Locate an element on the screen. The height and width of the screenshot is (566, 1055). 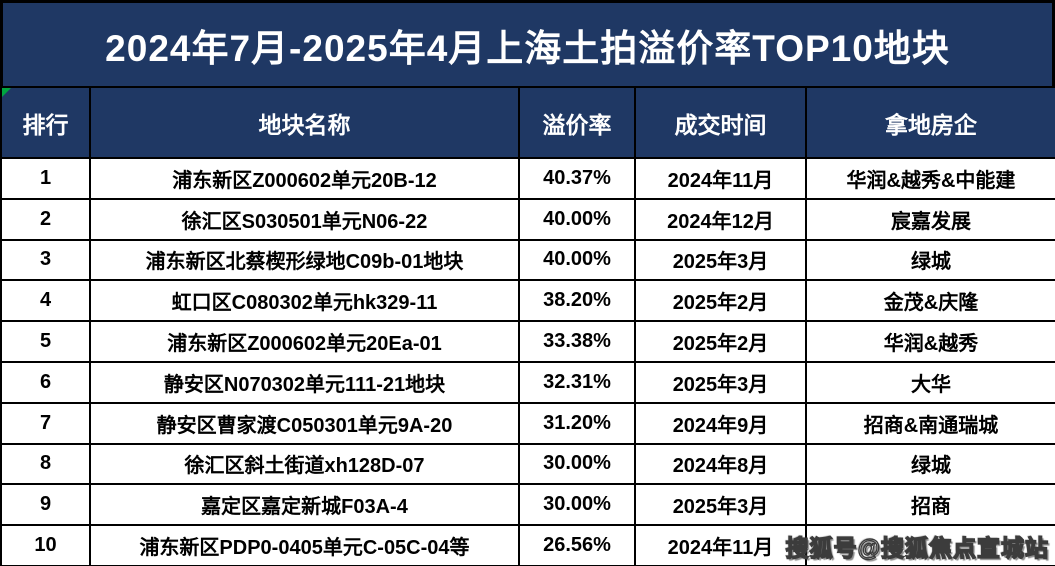
table-header-row: 排行 地块名称 溢价率 成交时间 拿地房企 is located at coordinates (527, 122).